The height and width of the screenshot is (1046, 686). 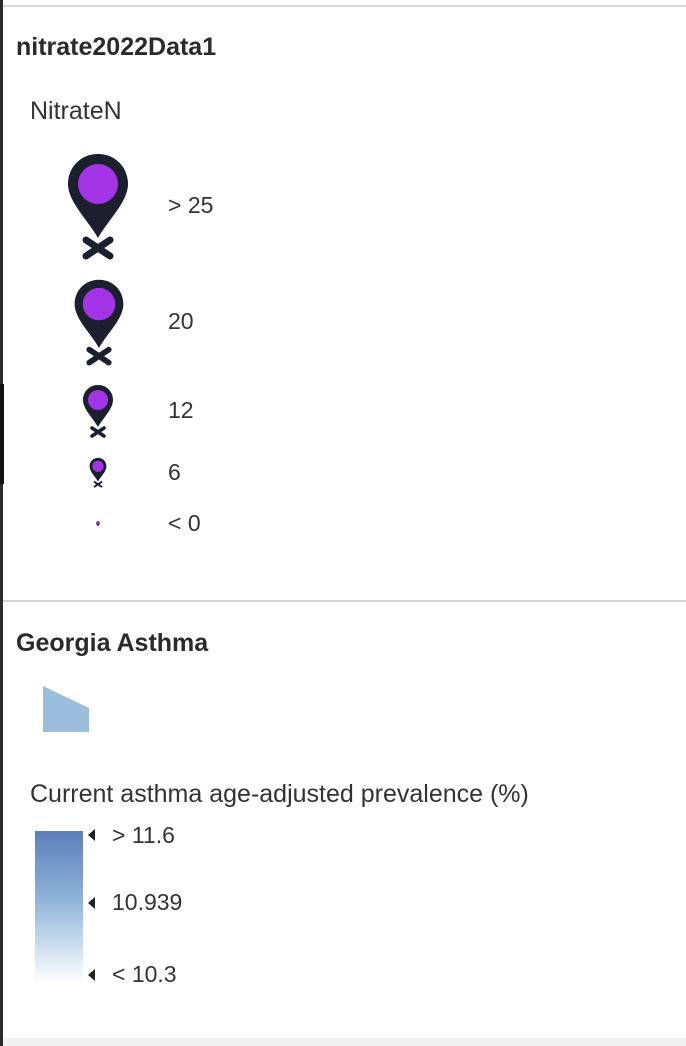 I want to click on bottom-strip, so click(x=344, y=1042).